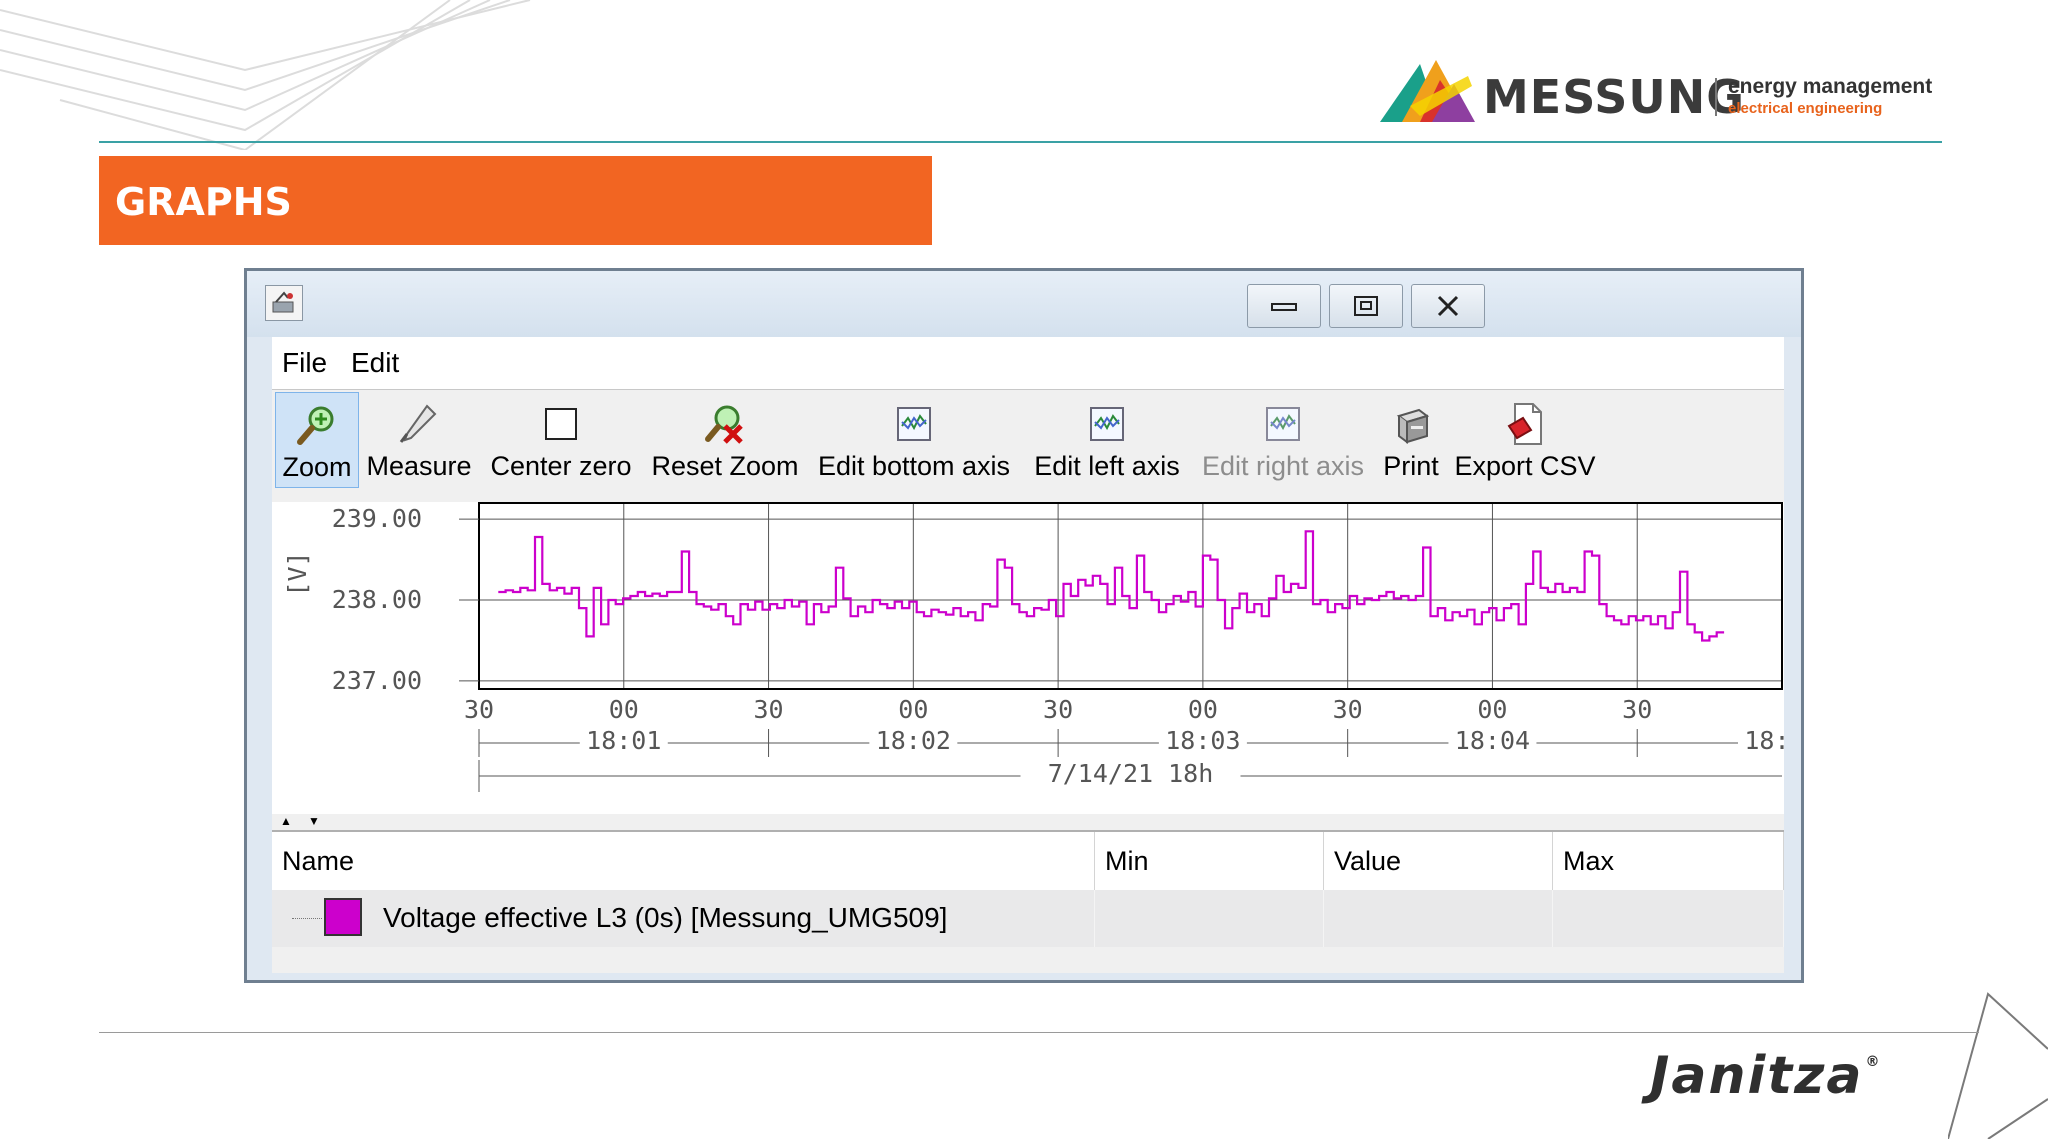  What do you see at coordinates (317, 467) in the screenshot?
I see `zoom-label: Zoom` at bounding box center [317, 467].